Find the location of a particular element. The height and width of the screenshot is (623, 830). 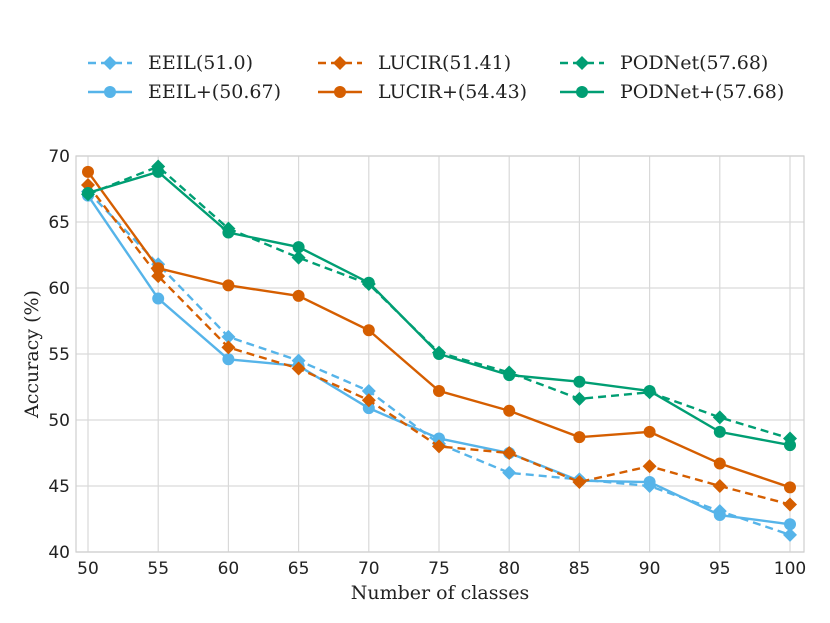

legend-item: LUCIR+(54.43) is located at coordinates (422, 92).